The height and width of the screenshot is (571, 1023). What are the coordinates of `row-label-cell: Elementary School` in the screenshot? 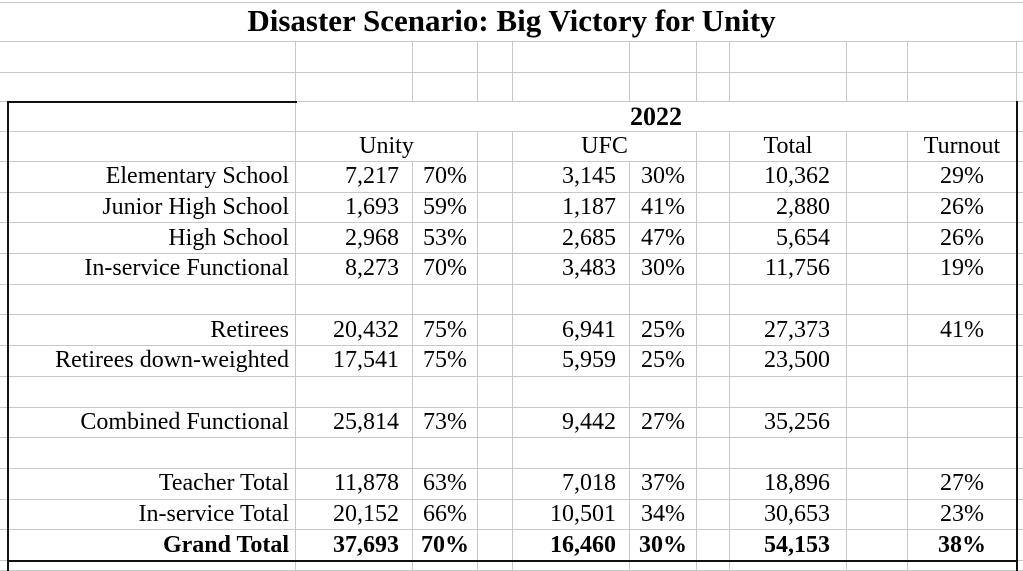 It's located at (152, 177).